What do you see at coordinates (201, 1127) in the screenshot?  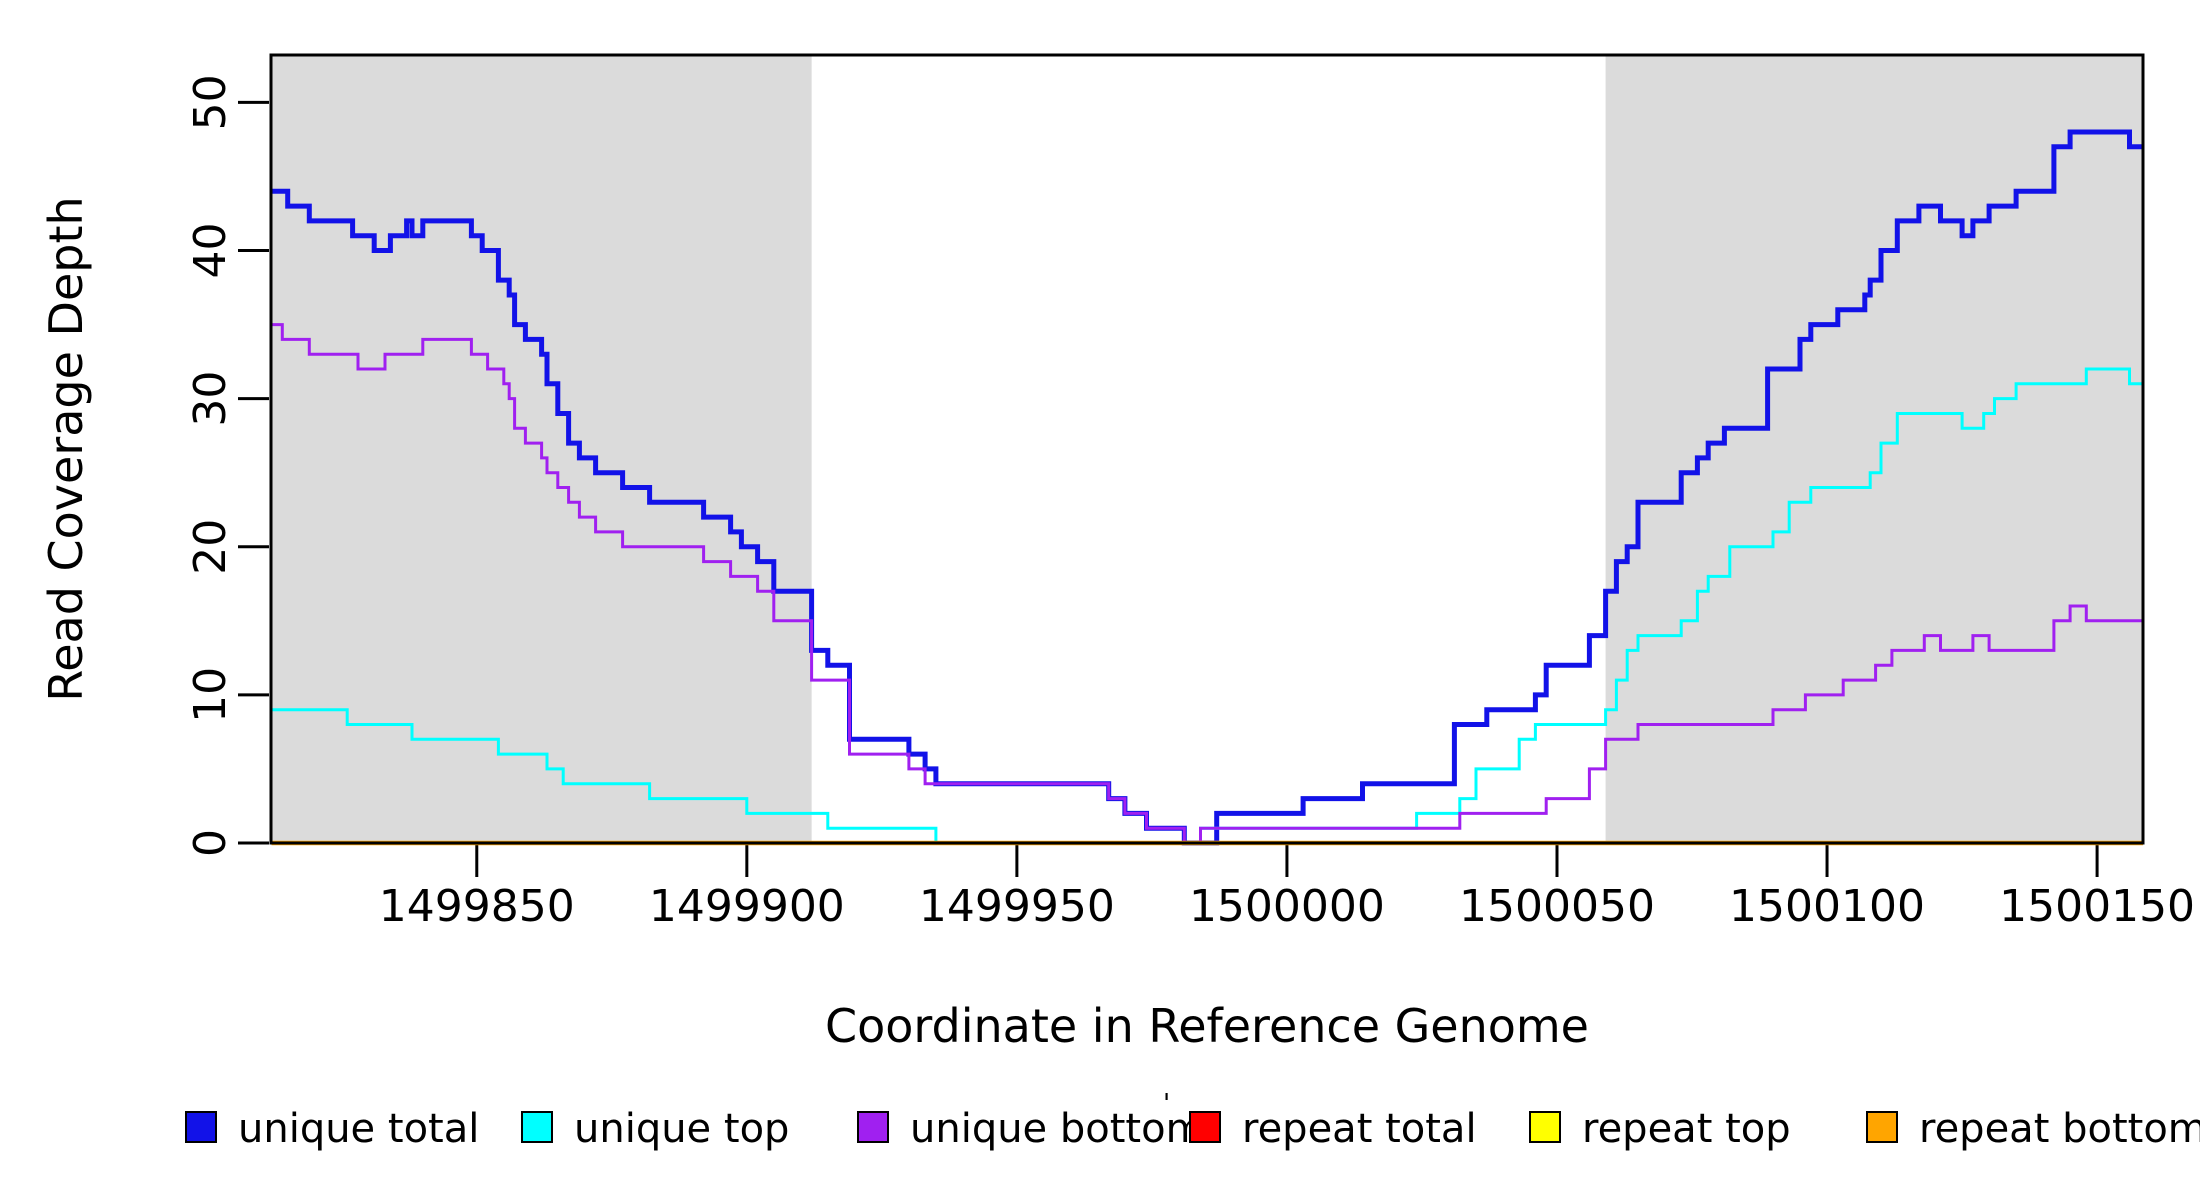 I see `legend-swatch-unique-total` at bounding box center [201, 1127].